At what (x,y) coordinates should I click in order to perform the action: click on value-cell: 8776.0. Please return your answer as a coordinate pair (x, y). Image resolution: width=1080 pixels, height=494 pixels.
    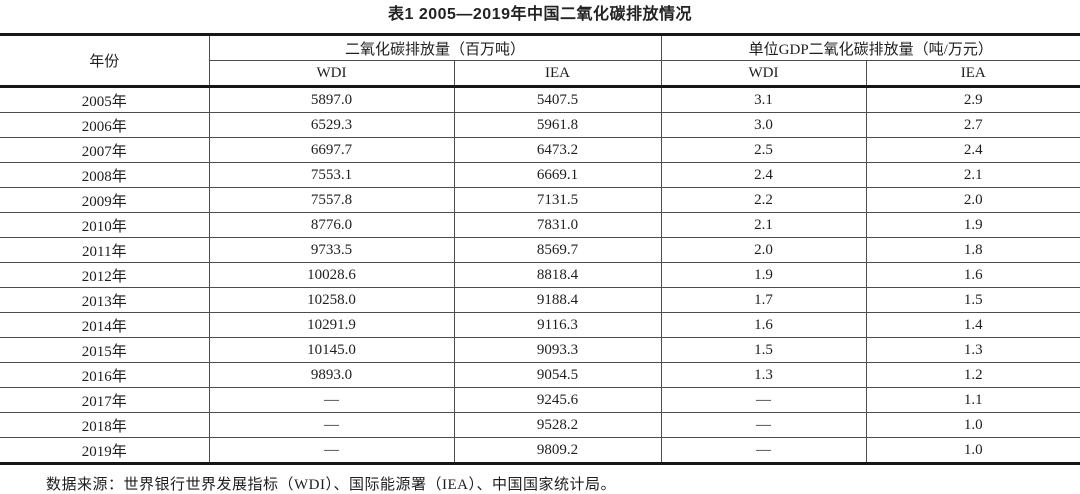
    Looking at the image, I should click on (331, 225).